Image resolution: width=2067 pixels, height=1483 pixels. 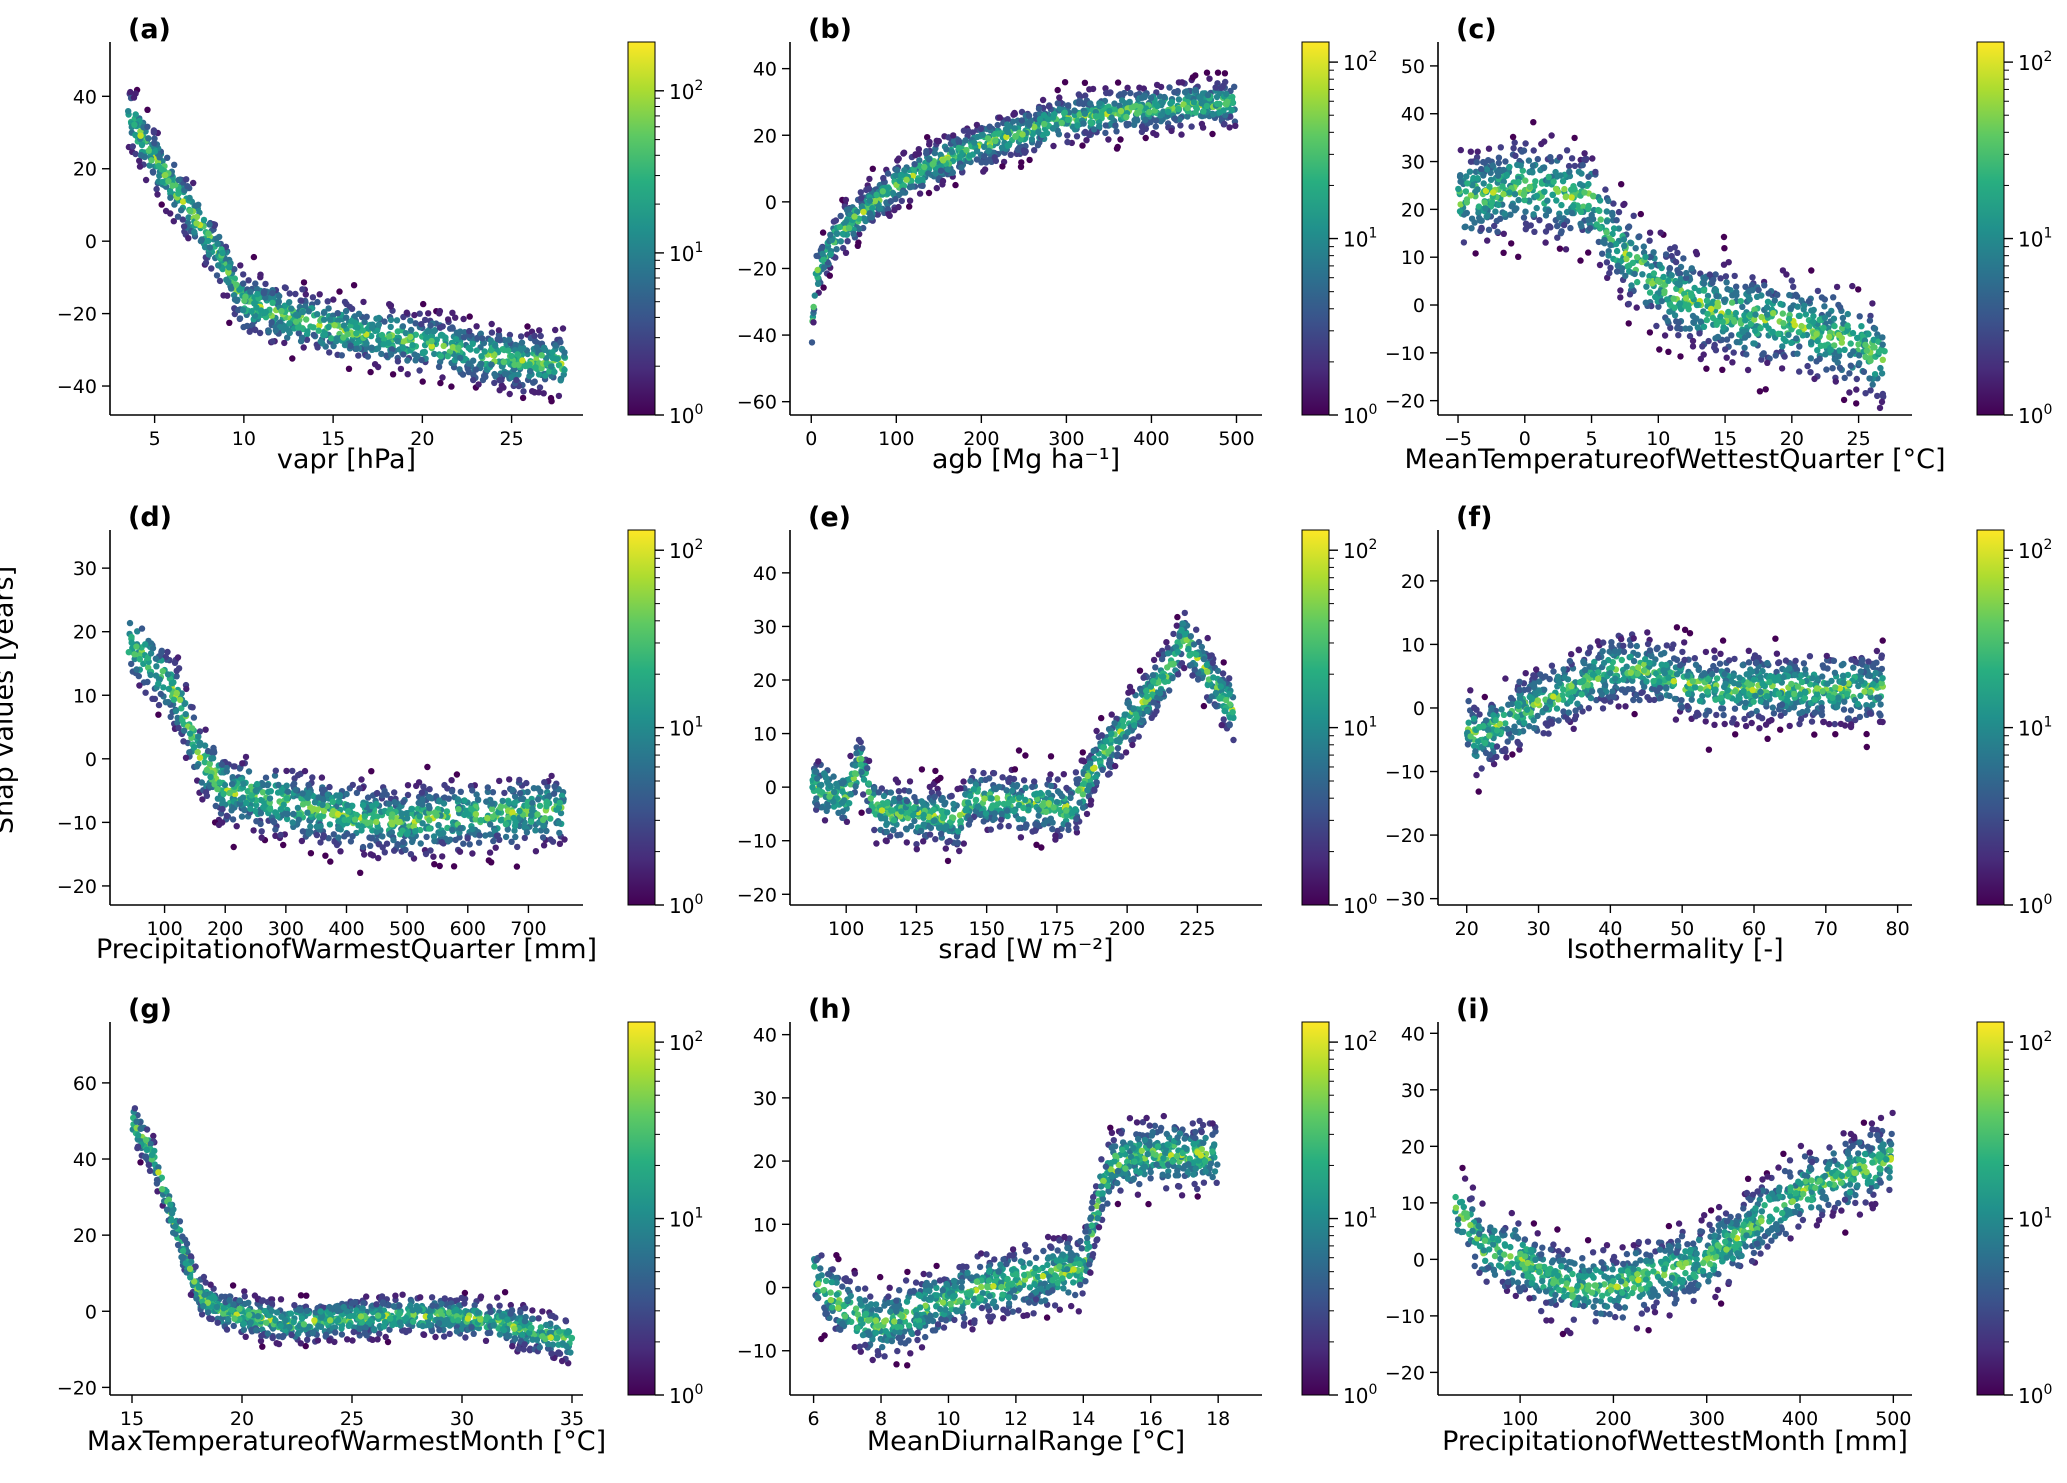 What do you see at coordinates (830, 29) in the screenshot?
I see `panel-b-panel-label: (b)` at bounding box center [830, 29].